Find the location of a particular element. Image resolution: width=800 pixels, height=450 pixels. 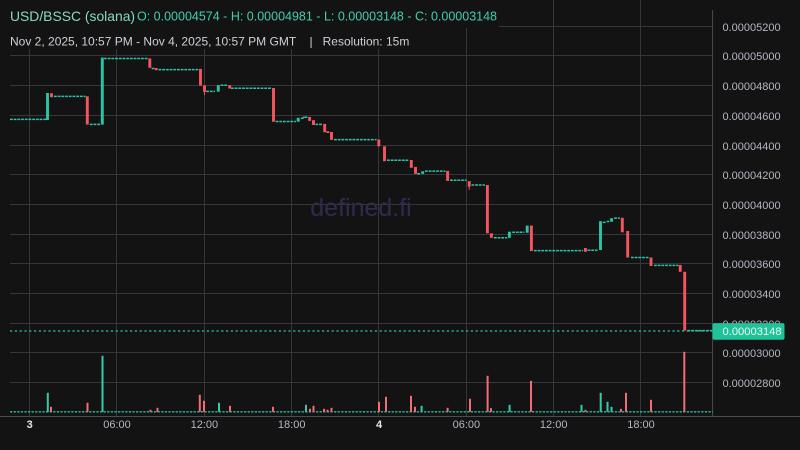

svg-text: 0.00003148 is located at coordinates (752, 332).